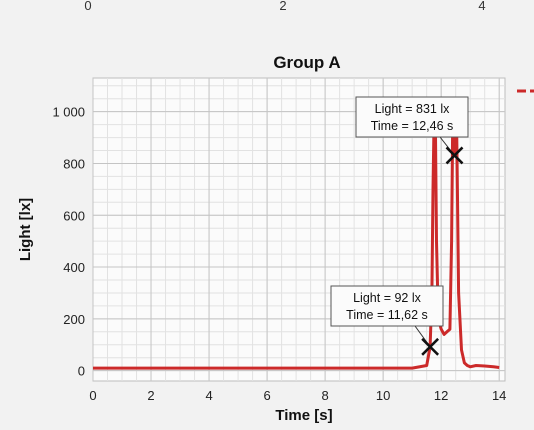 The width and height of the screenshot is (534, 430). I want to click on y-tick-label: 200, so click(74, 319).